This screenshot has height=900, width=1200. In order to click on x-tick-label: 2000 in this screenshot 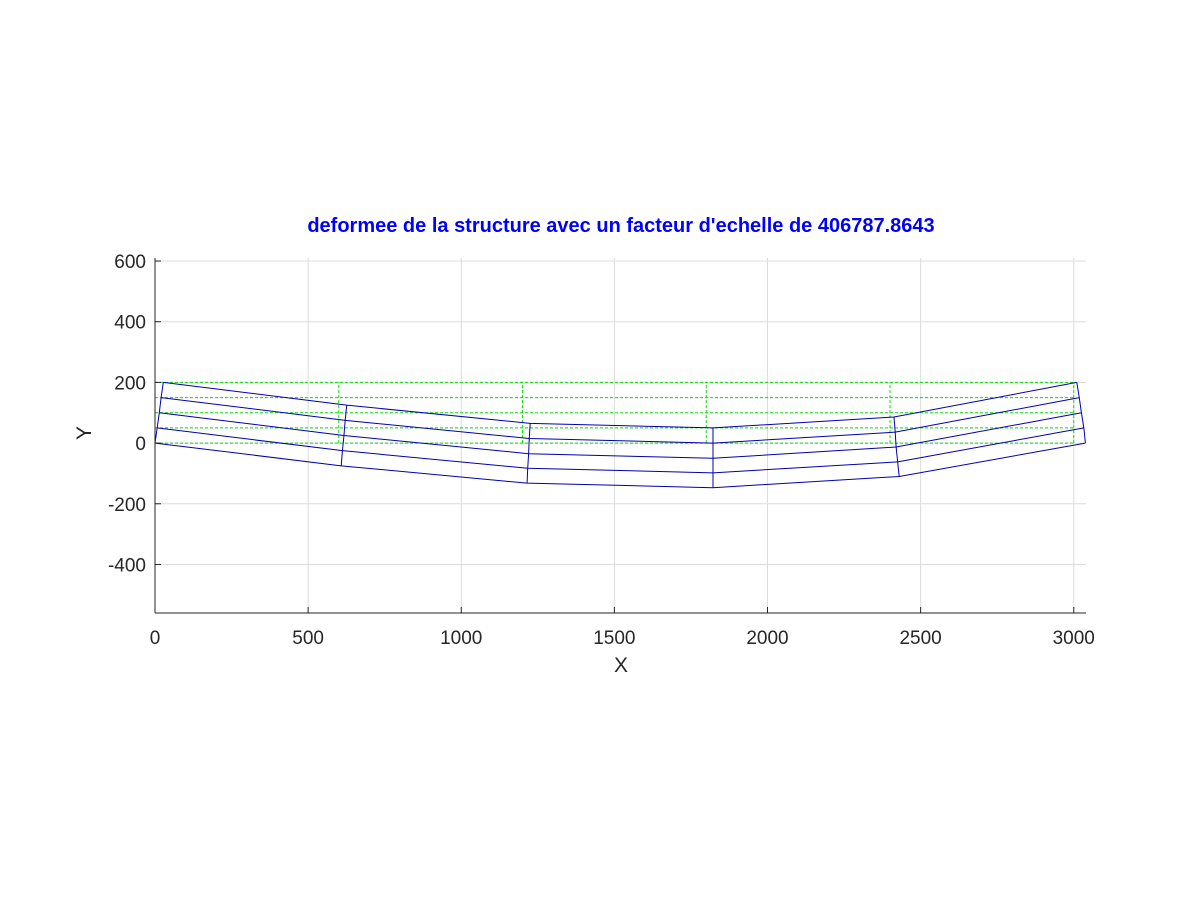, I will do `click(767, 638)`.